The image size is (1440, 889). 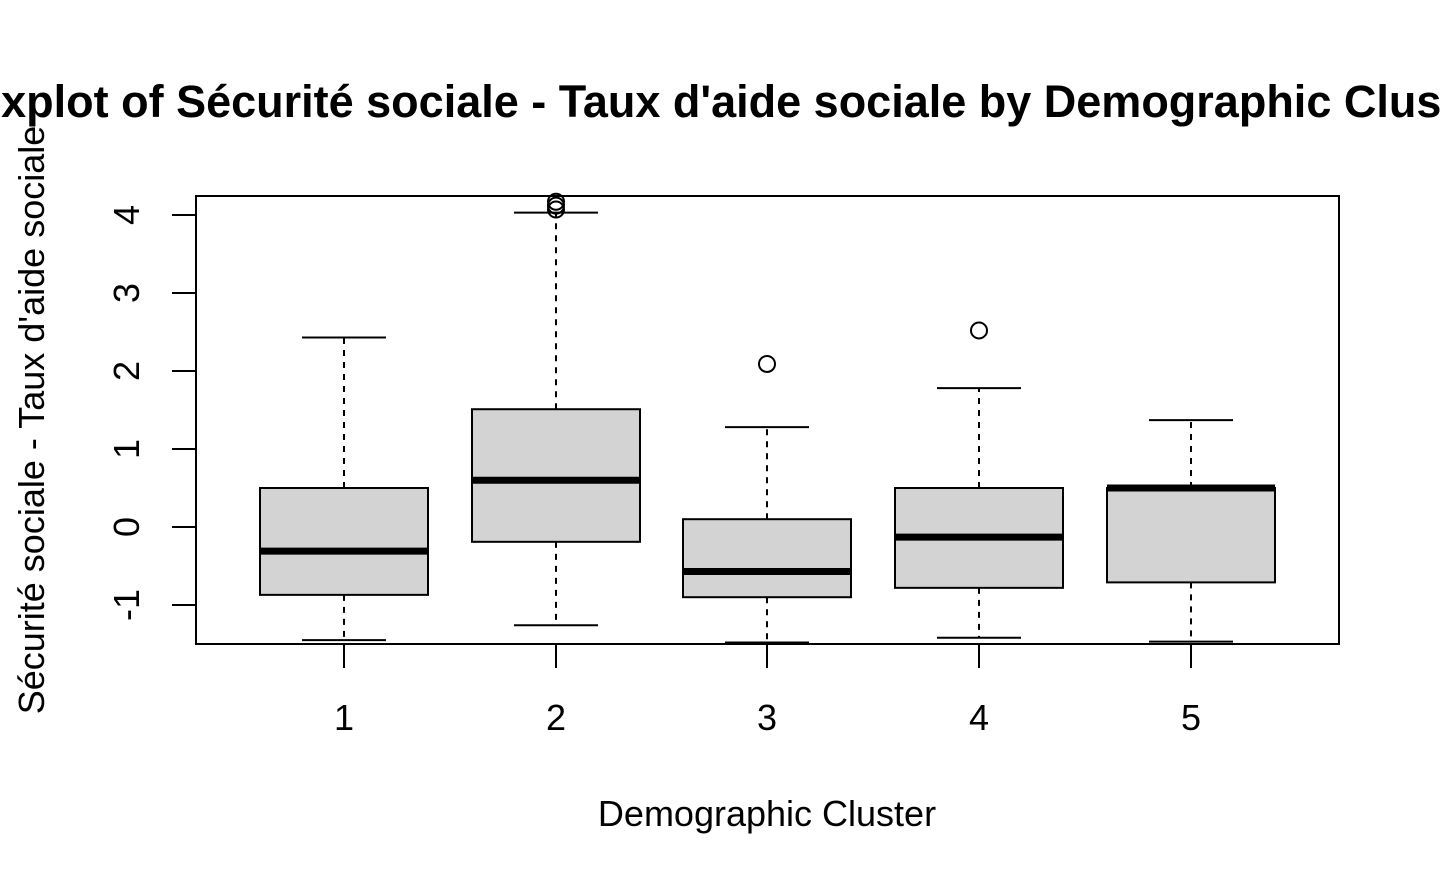 I want to click on x-tick-label: 1, so click(x=344, y=717).